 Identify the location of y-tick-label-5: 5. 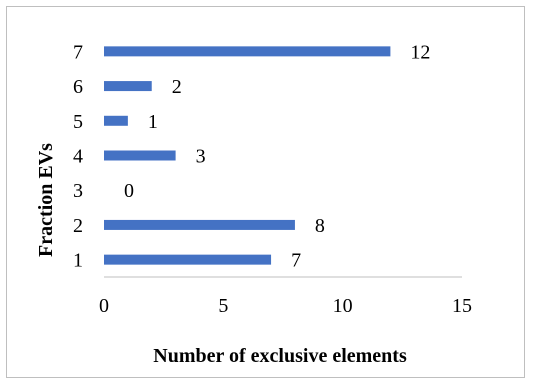
(78, 122).